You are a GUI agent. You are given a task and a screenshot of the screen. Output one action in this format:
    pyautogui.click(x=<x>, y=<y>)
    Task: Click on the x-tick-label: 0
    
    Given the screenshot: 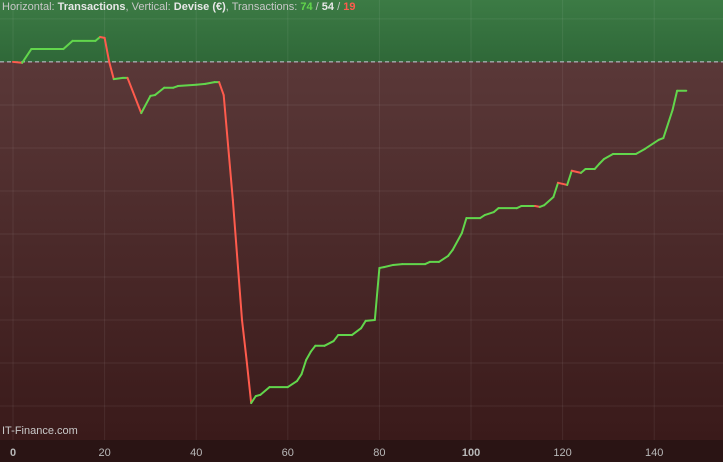 What is the action you would take?
    pyautogui.click(x=13, y=453)
    